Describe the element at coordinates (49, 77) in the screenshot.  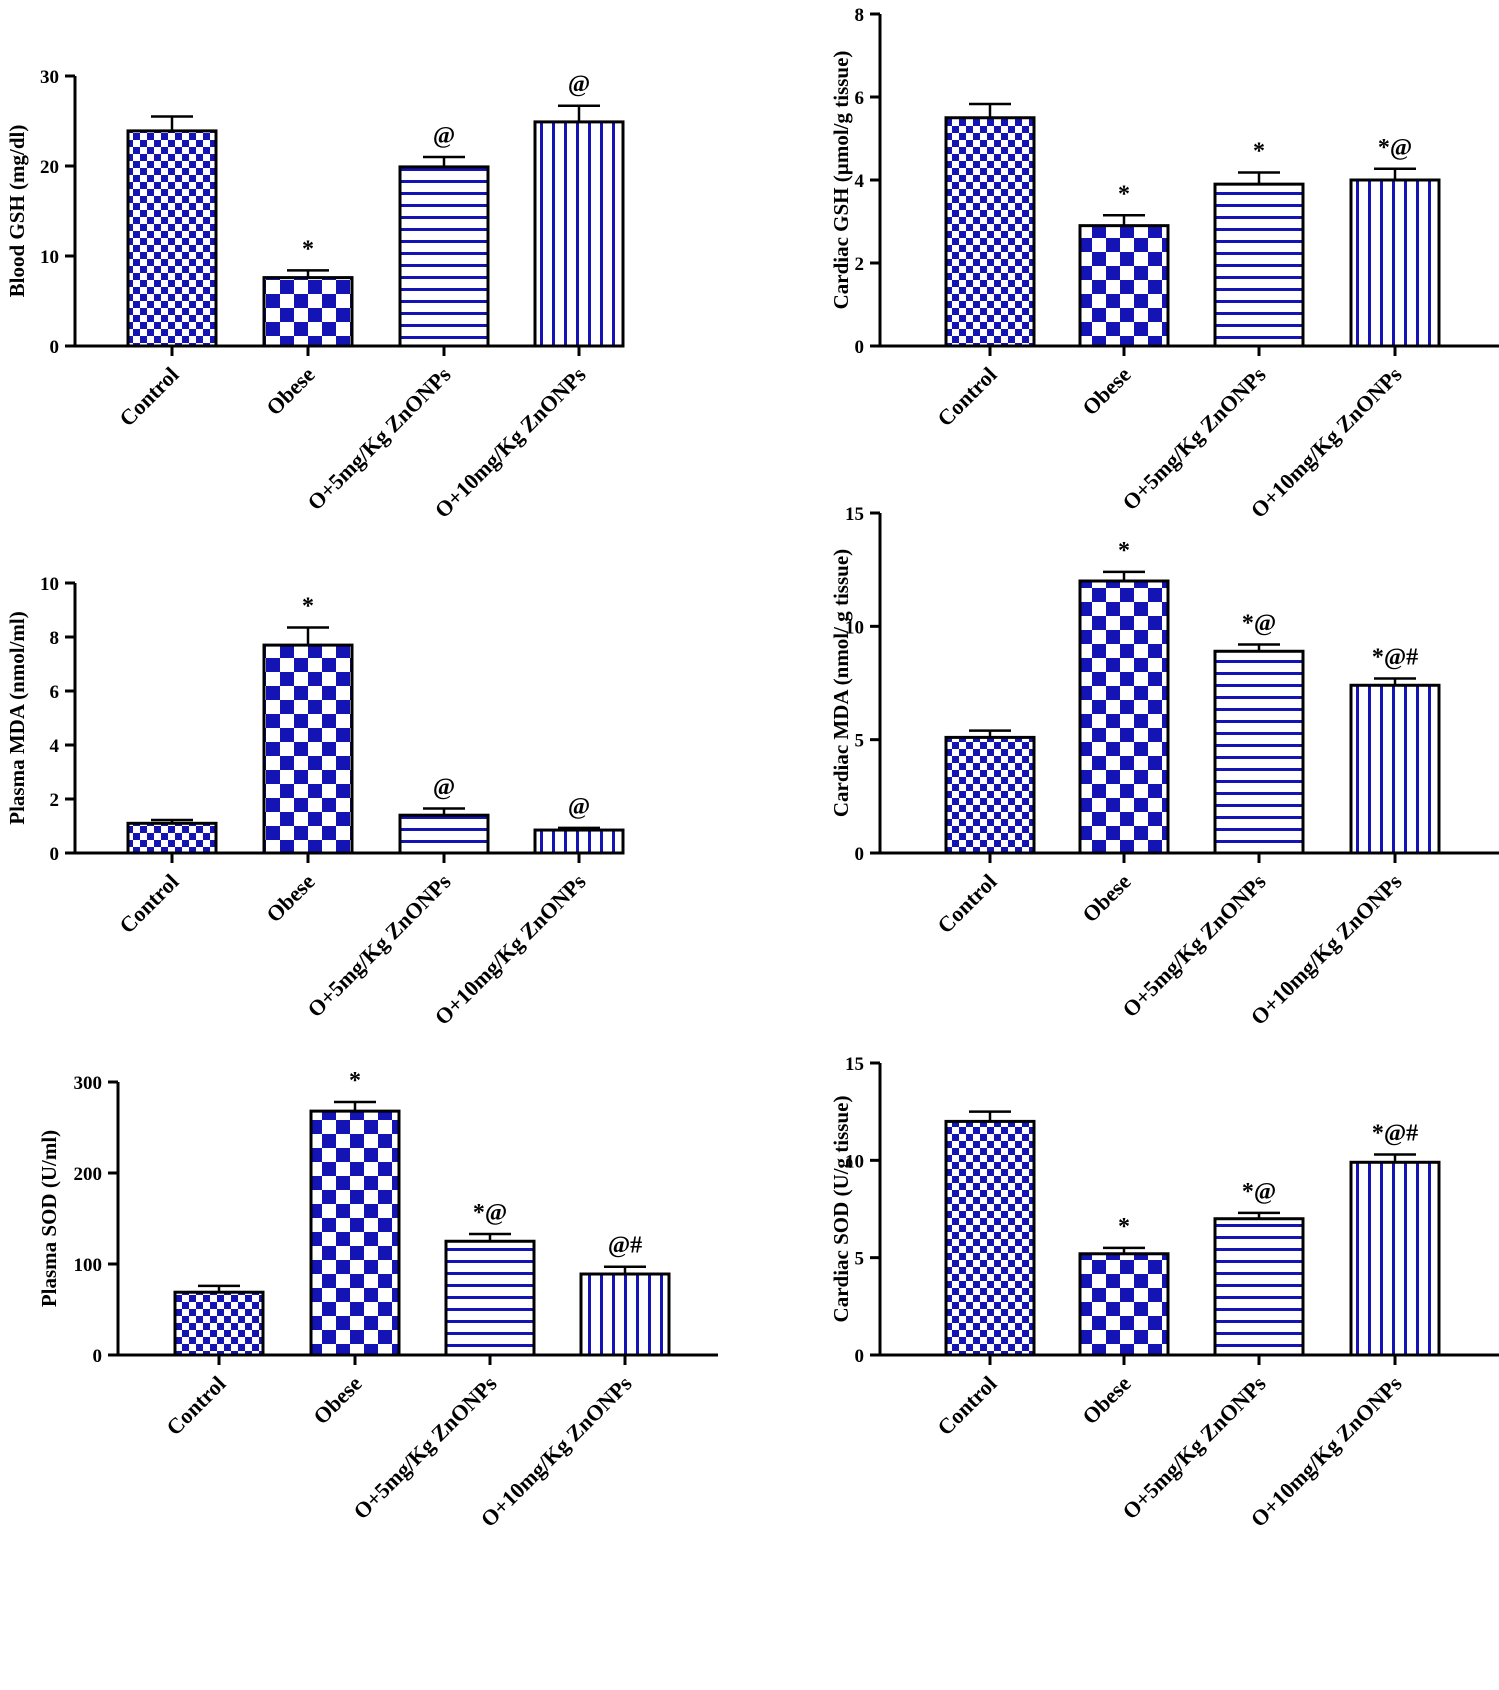
I see `y-tick-label: 30` at that location.